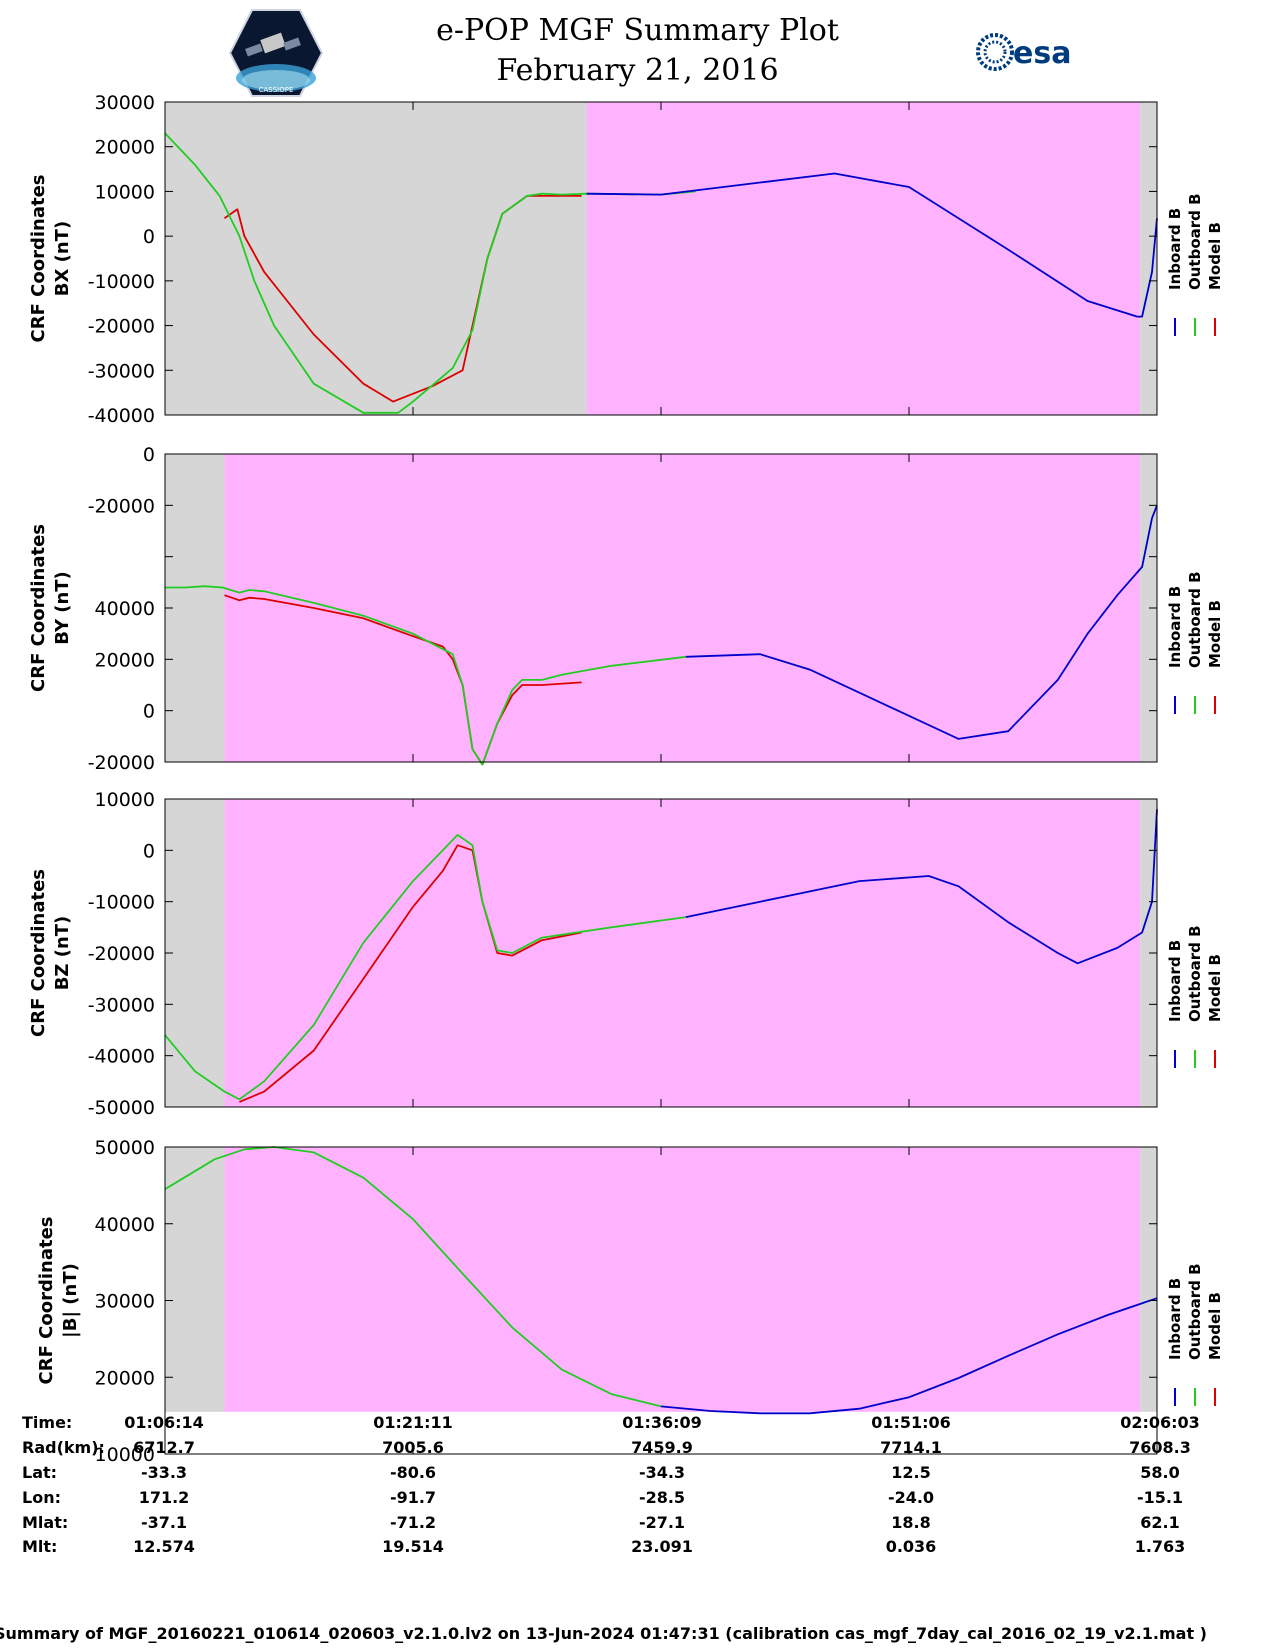 The height and width of the screenshot is (1650, 1275). Describe the element at coordinates (662, 1447) in the screenshot. I see `info-rad: 7459.9` at that location.